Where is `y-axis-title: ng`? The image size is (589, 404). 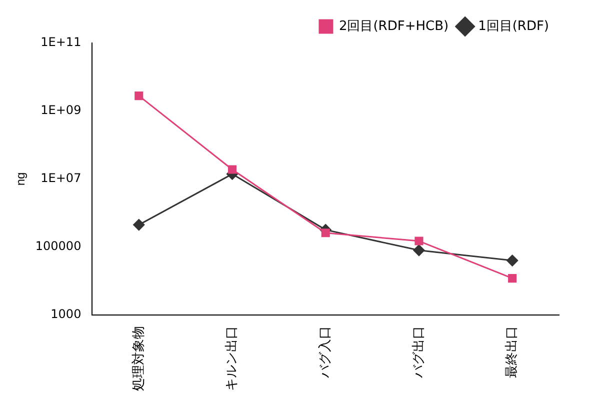 y-axis-title: ng is located at coordinates (21, 179).